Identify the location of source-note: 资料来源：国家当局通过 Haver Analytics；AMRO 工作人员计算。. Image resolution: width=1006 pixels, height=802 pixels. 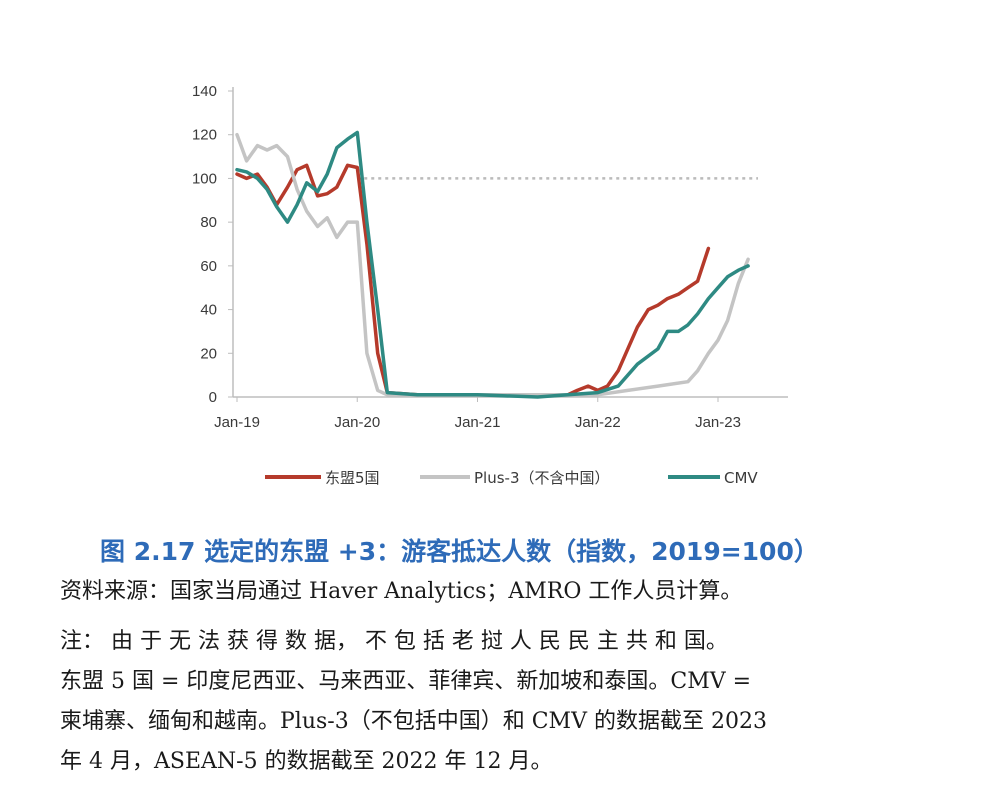
(401, 591).